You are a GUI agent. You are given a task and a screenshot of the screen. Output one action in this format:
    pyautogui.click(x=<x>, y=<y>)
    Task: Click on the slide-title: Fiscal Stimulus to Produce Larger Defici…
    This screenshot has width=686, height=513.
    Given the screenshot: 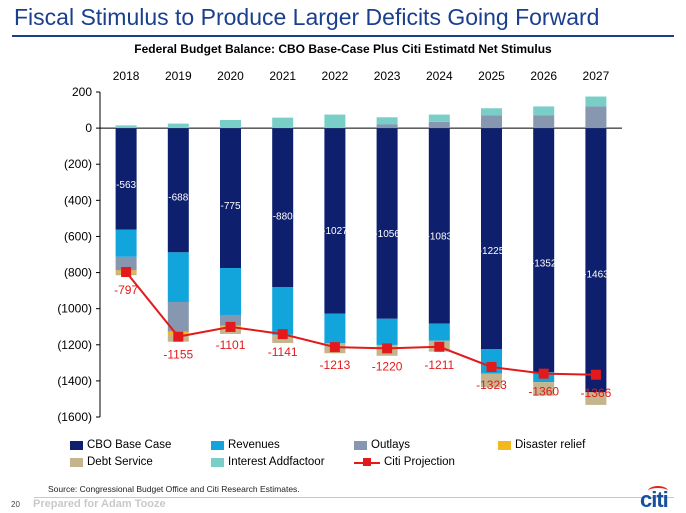 What is the action you would take?
    pyautogui.click(x=307, y=17)
    